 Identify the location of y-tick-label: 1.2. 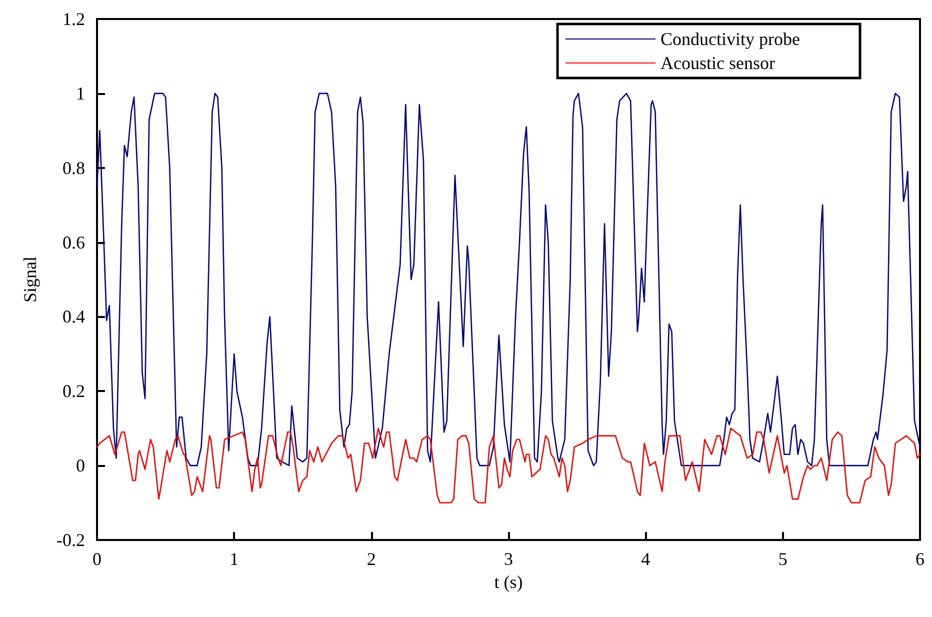
(73, 19).